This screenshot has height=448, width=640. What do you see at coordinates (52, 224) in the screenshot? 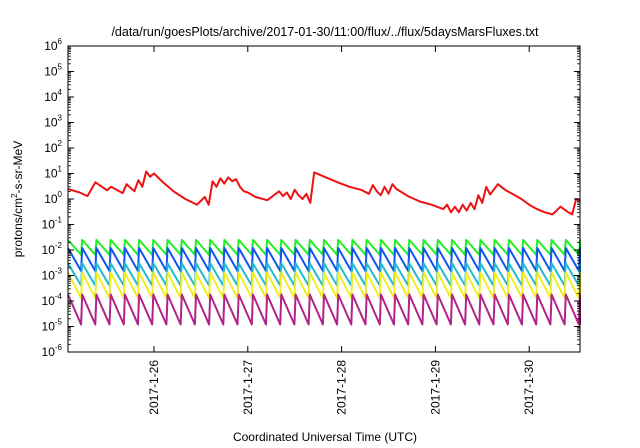
I see `y-tick-label: 10⁻¹` at bounding box center [52, 224].